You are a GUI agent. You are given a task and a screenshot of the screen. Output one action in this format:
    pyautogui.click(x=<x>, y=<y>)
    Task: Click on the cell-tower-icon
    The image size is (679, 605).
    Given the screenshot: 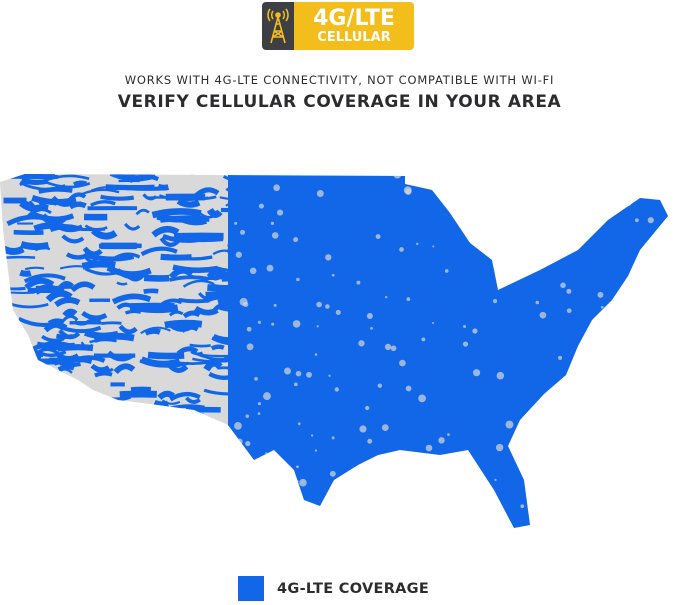 What is the action you would take?
    pyautogui.click(x=278, y=26)
    